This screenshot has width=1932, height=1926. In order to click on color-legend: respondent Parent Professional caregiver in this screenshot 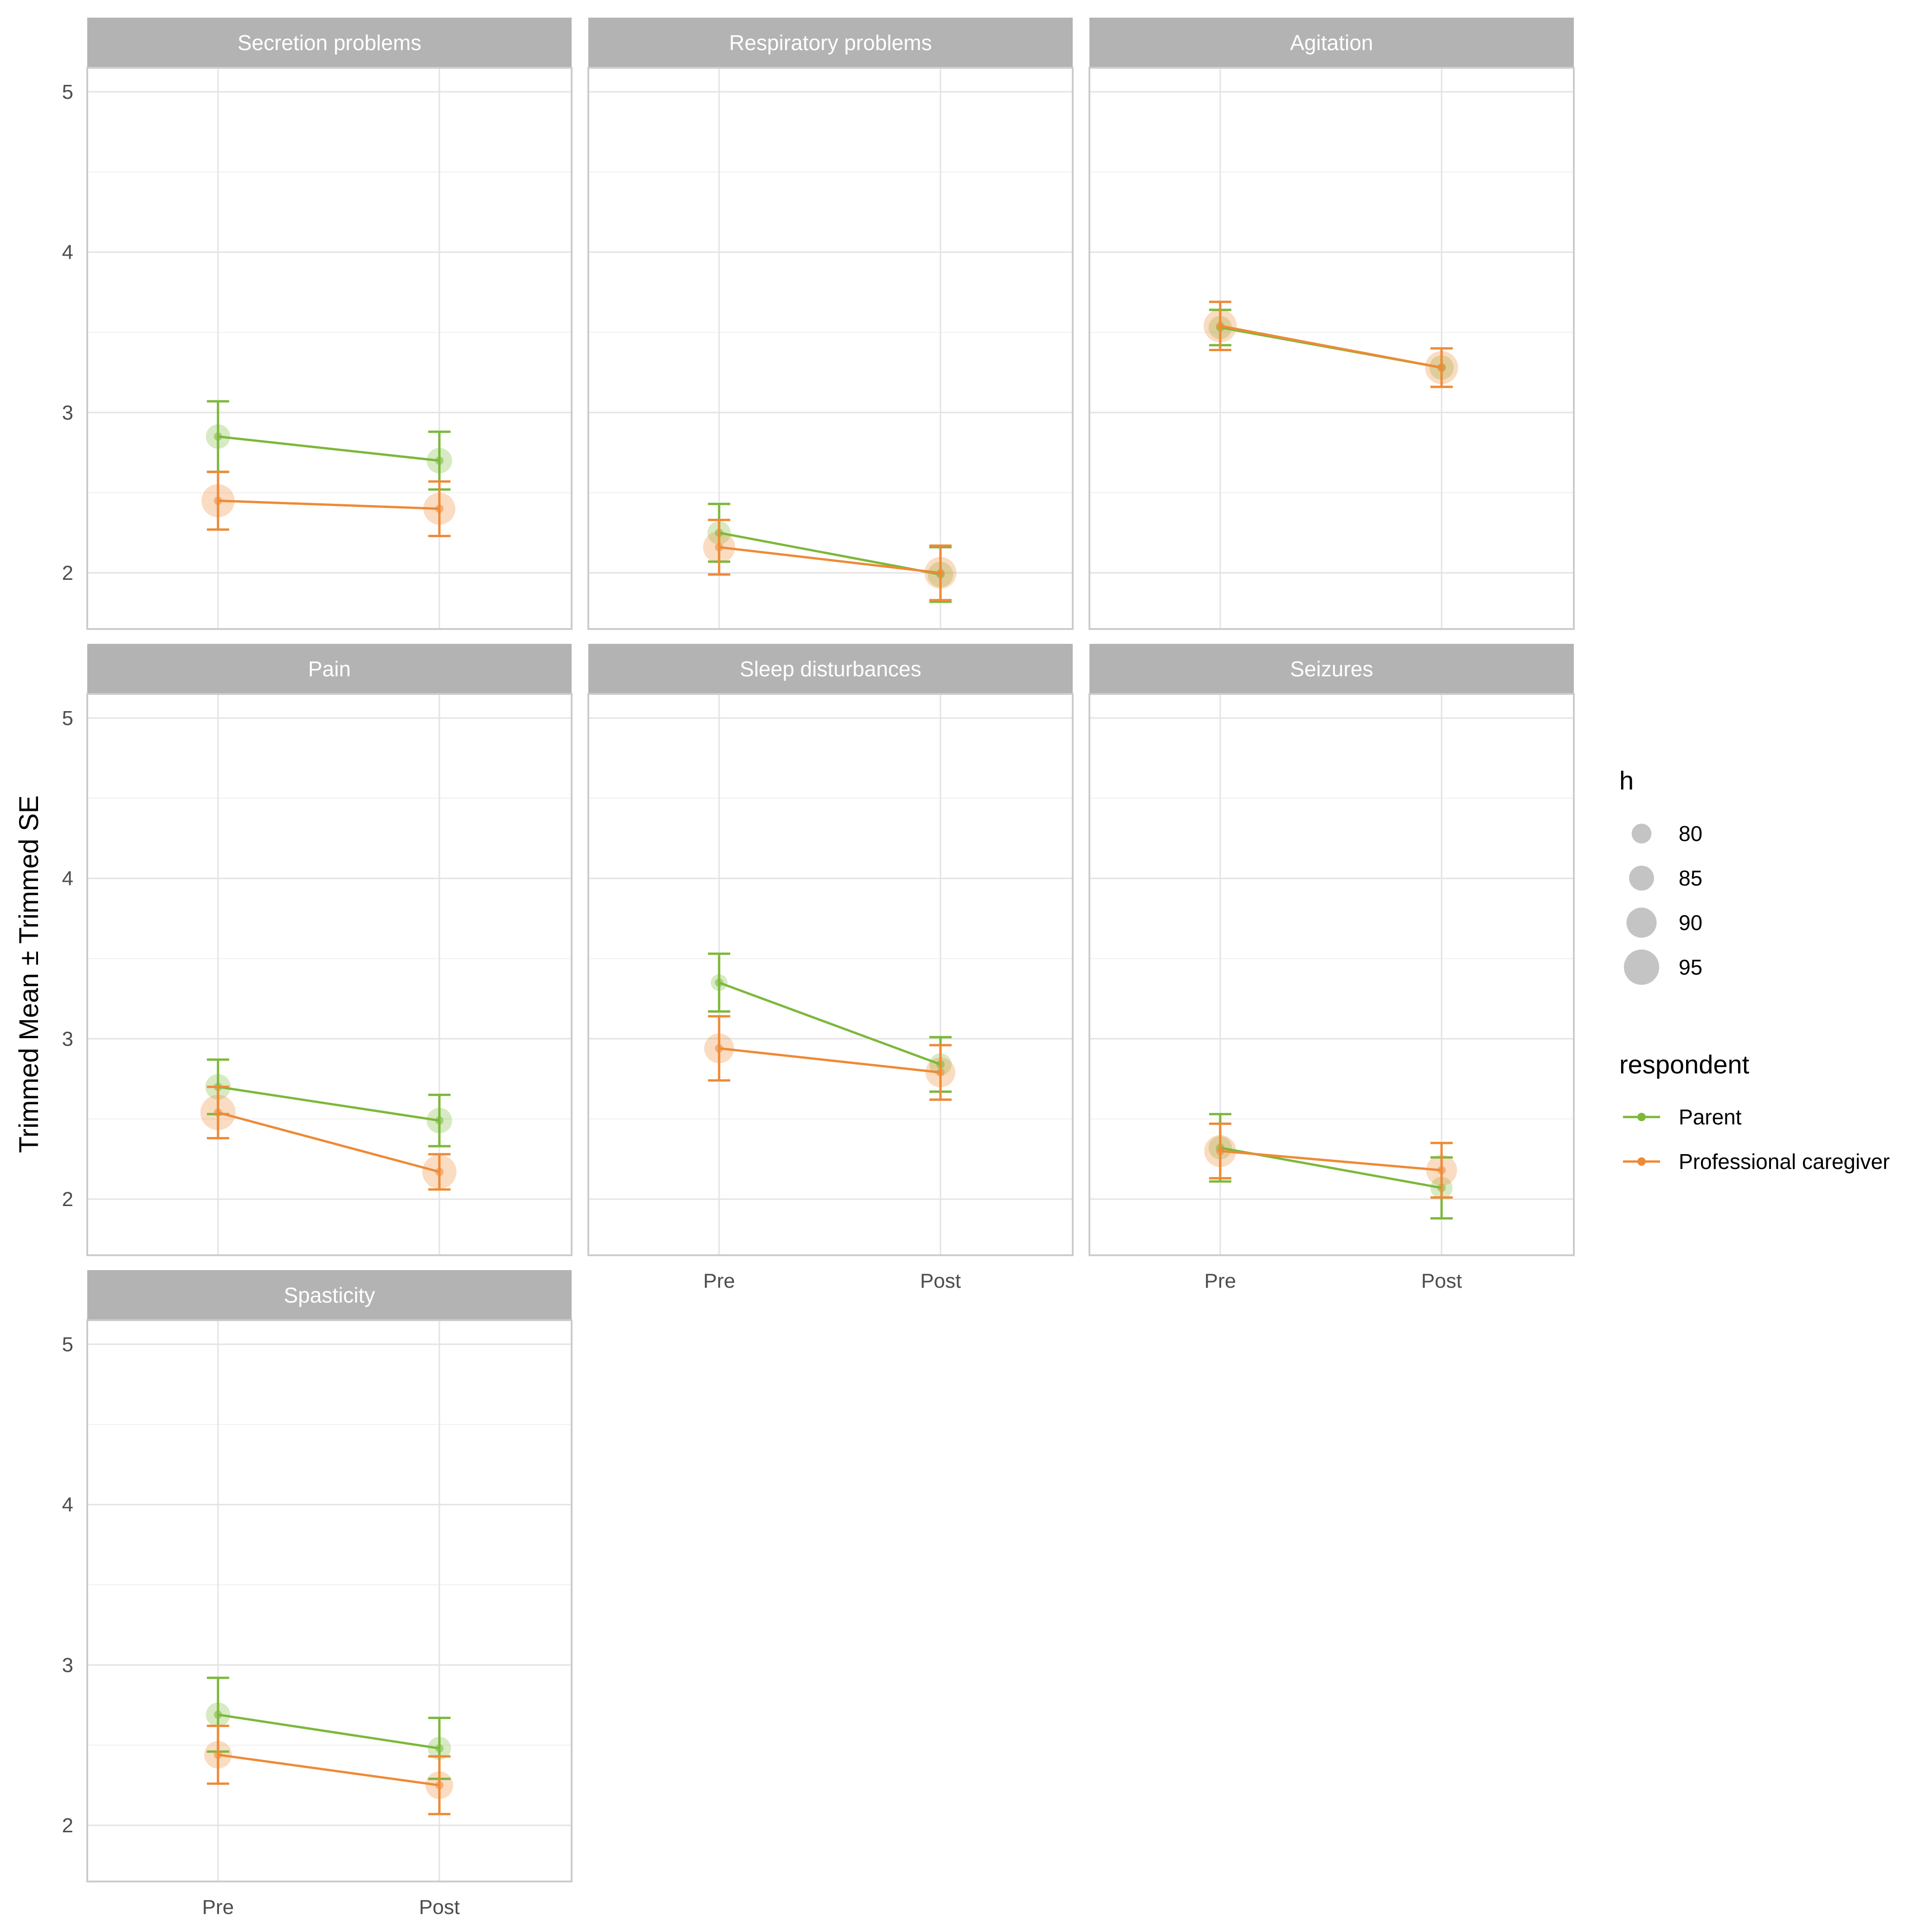, I will do `click(1754, 1112)`.